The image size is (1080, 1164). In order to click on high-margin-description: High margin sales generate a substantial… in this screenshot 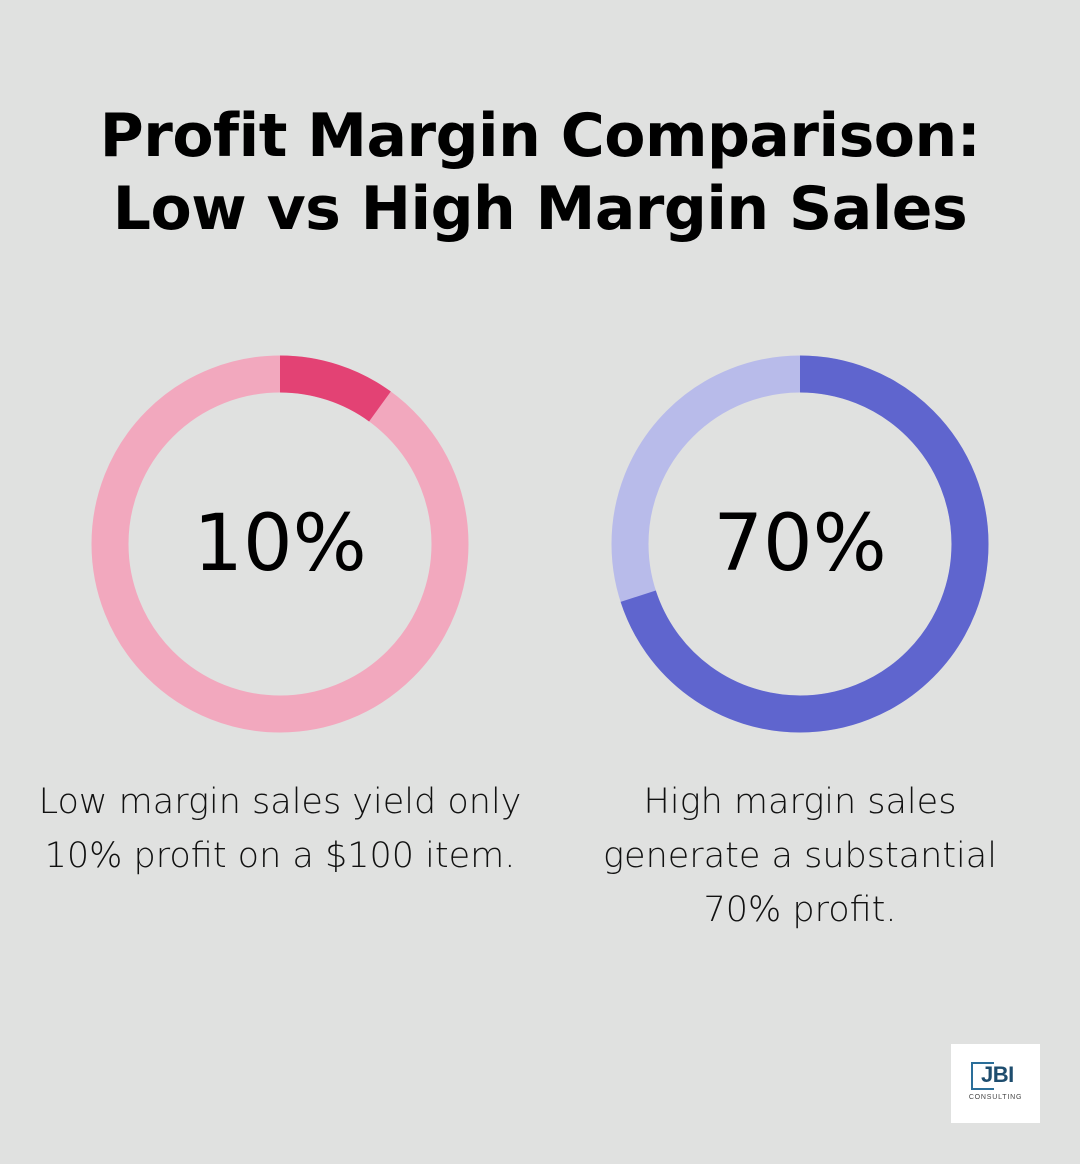, I will do `click(800, 856)`.